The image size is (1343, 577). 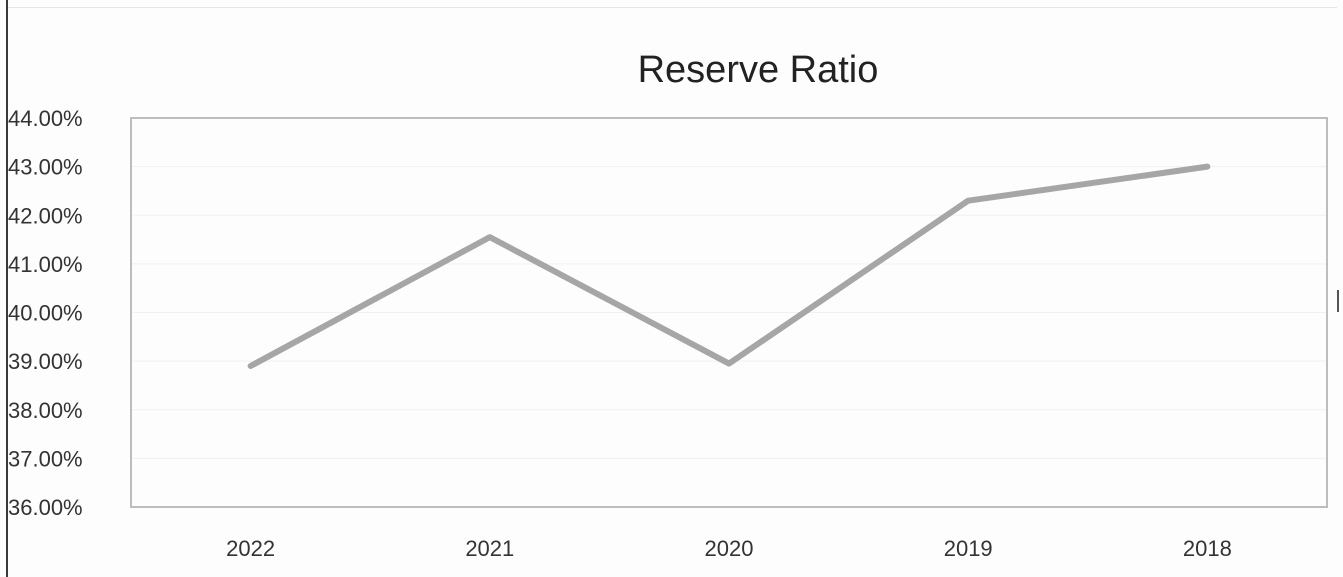 I want to click on y-tick-label: 44.00%, so click(x=45, y=118).